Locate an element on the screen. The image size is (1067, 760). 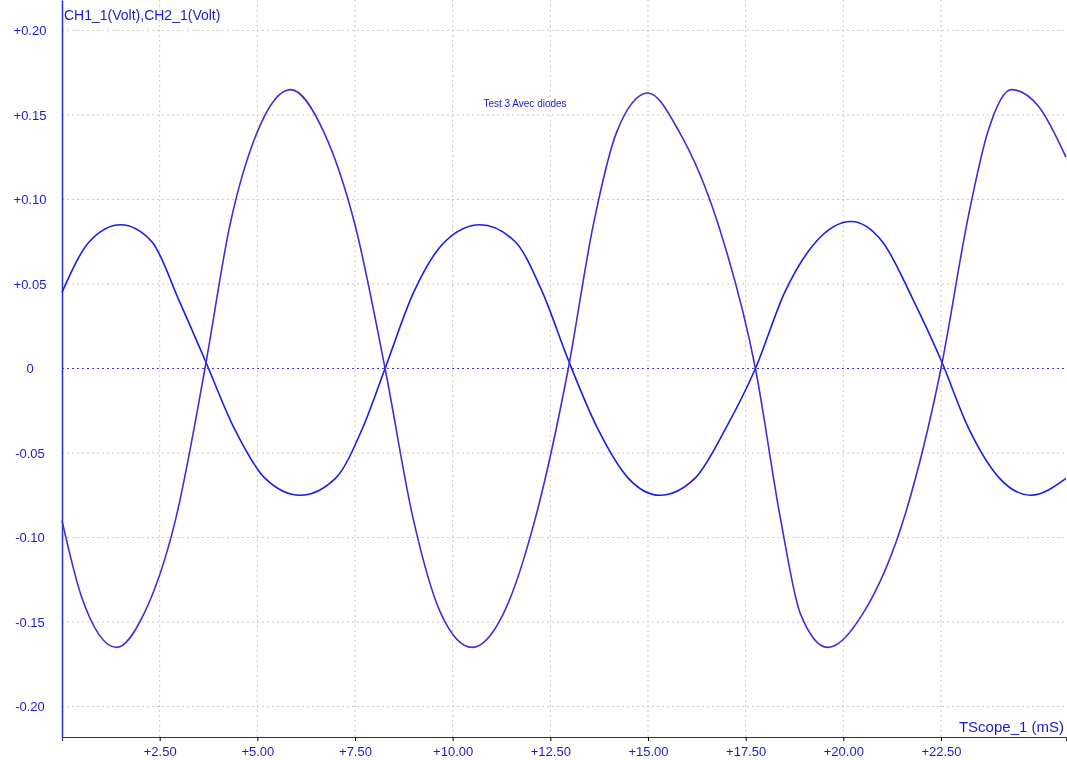
y-tick-label: -0.15 is located at coordinates (30, 622).